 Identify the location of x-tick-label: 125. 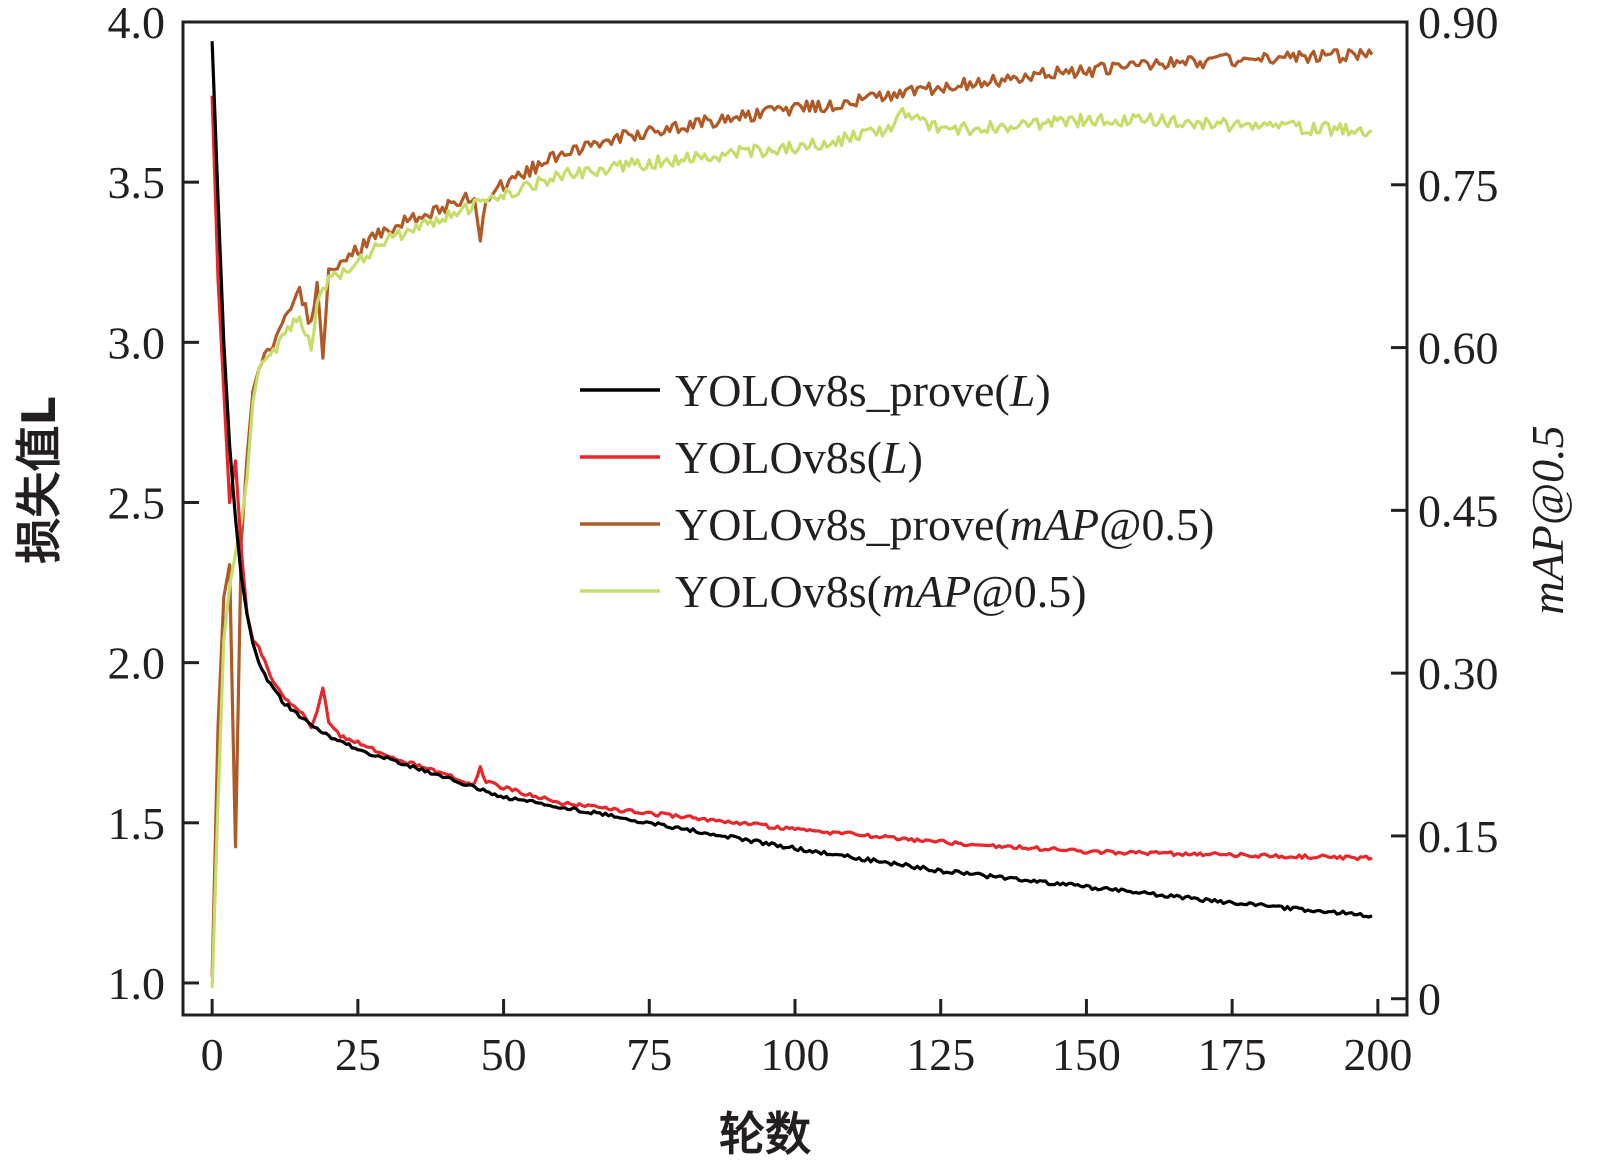
(940, 1054).